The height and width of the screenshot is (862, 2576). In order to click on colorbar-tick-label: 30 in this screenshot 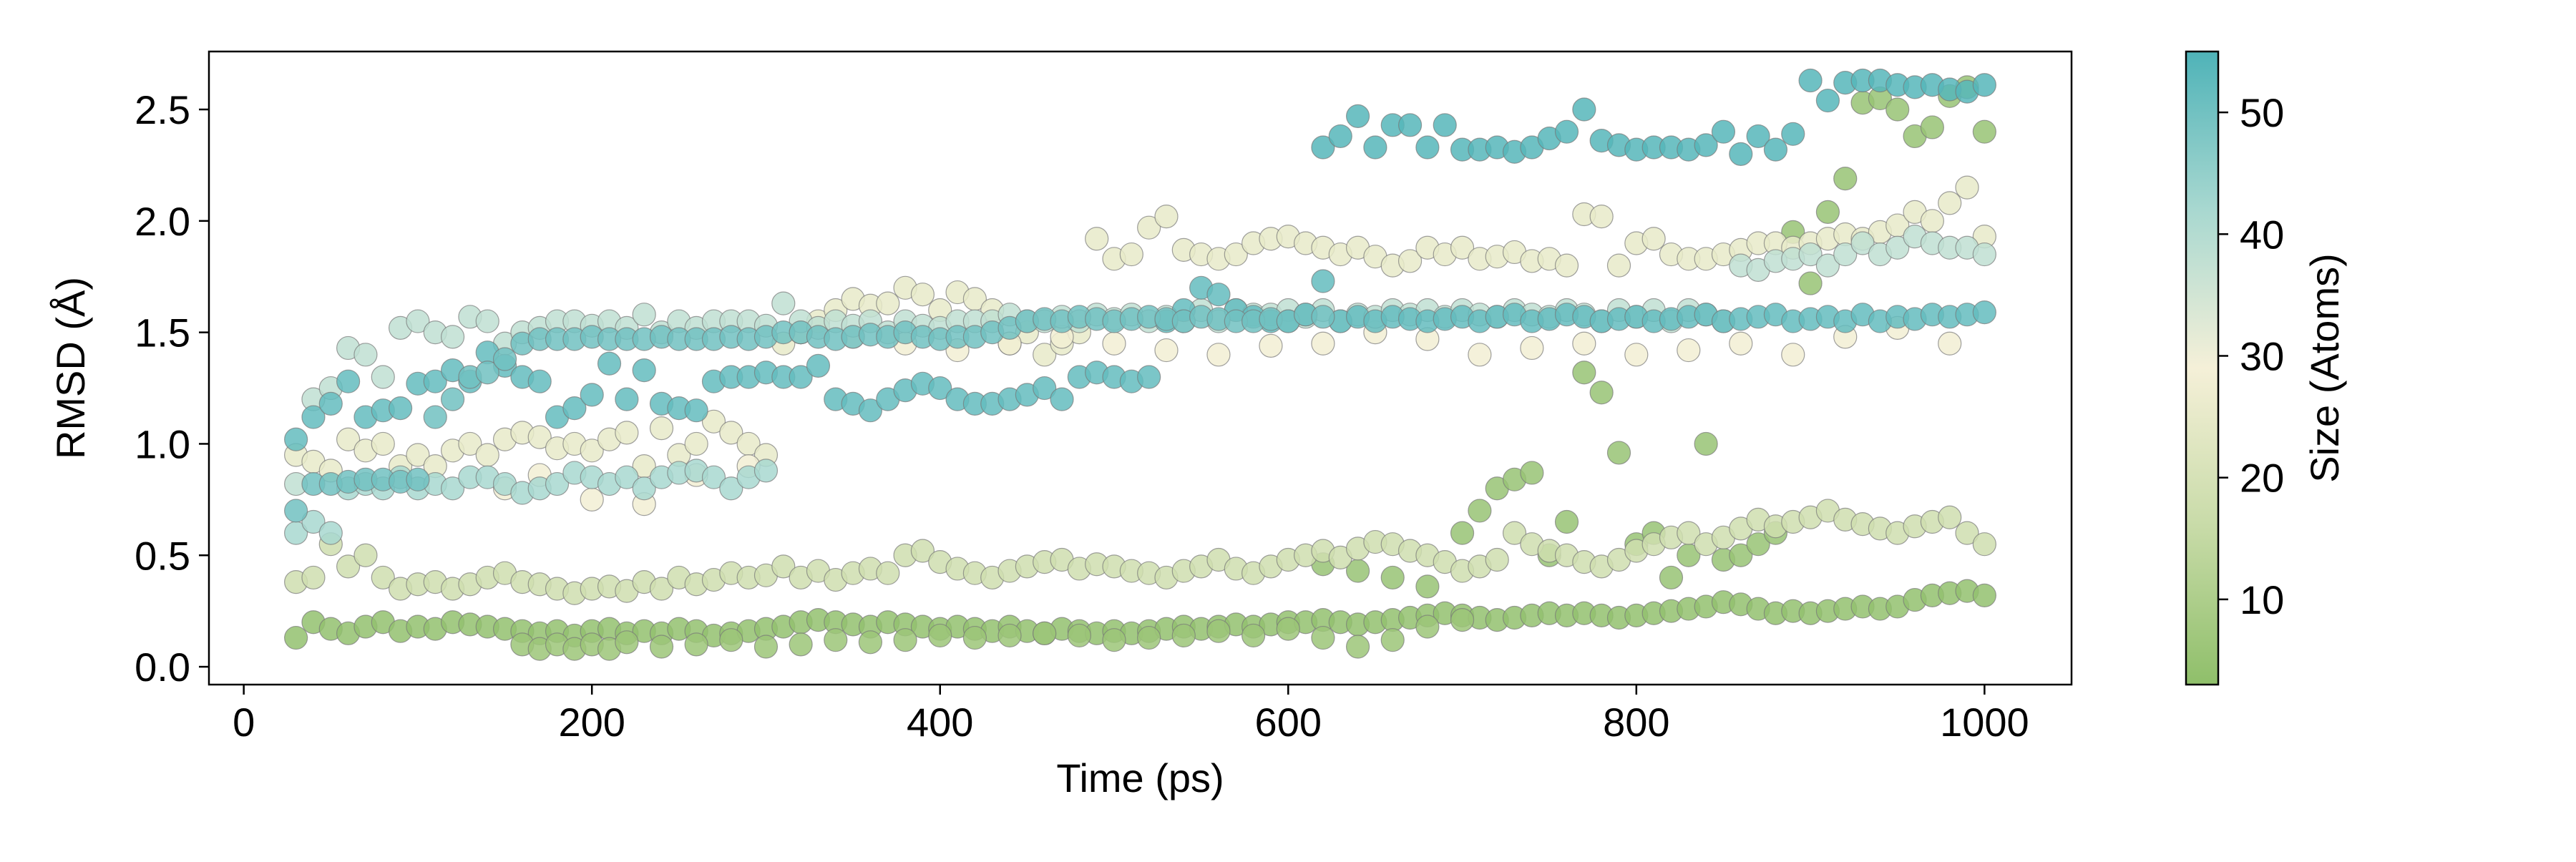, I will do `click(2262, 356)`.